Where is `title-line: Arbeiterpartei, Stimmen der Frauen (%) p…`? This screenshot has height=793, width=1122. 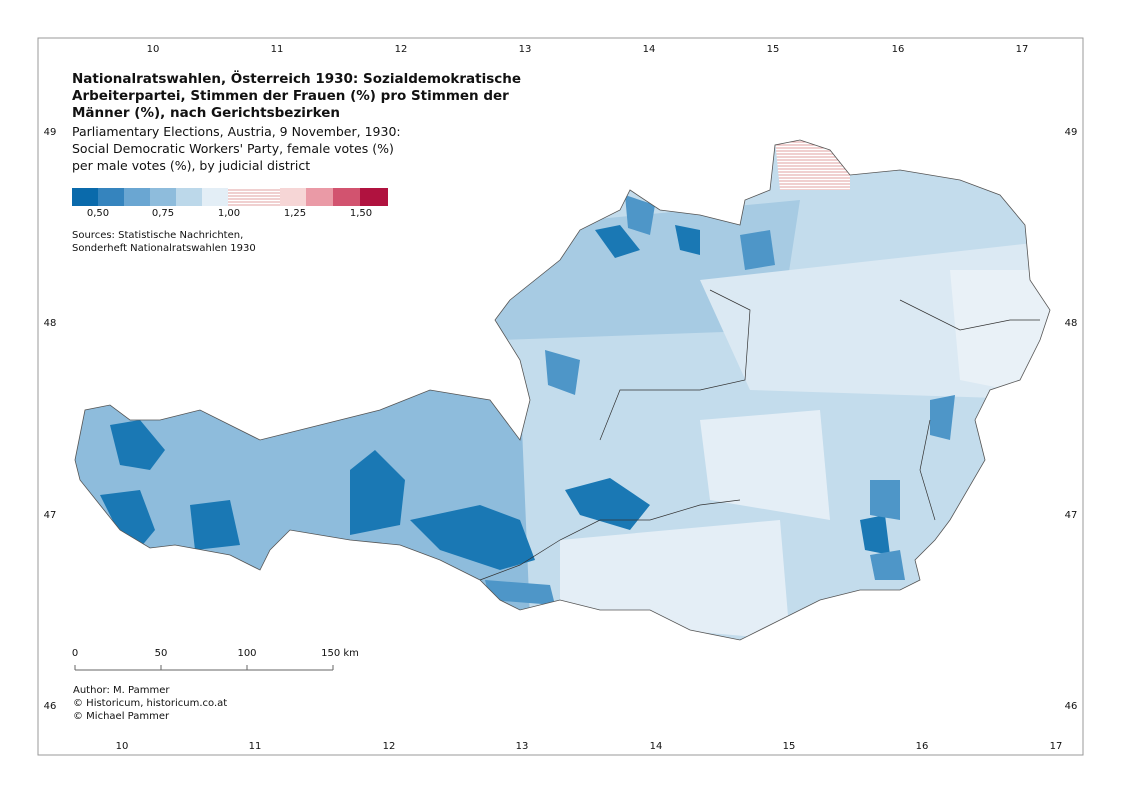
title-line: Arbeiterpartei, Stimmen der Frauen (%) p… is located at coordinates (290, 96).